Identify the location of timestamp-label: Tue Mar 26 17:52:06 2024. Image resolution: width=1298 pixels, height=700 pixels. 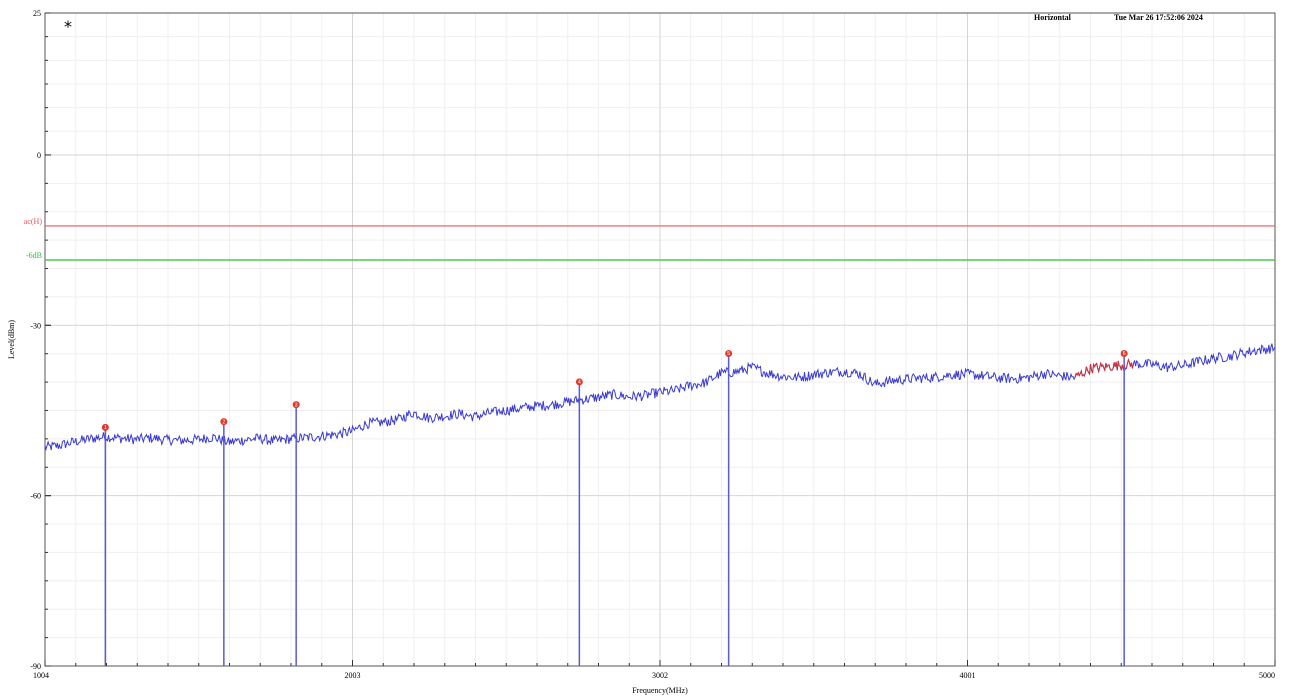
(1158, 17).